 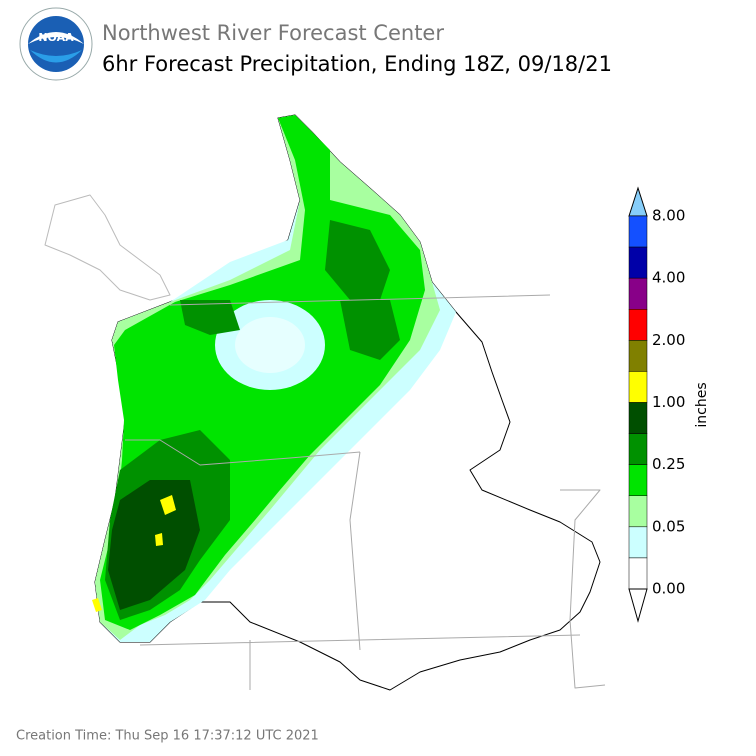 I want to click on colorbar-label: 4.00, so click(x=668, y=278).